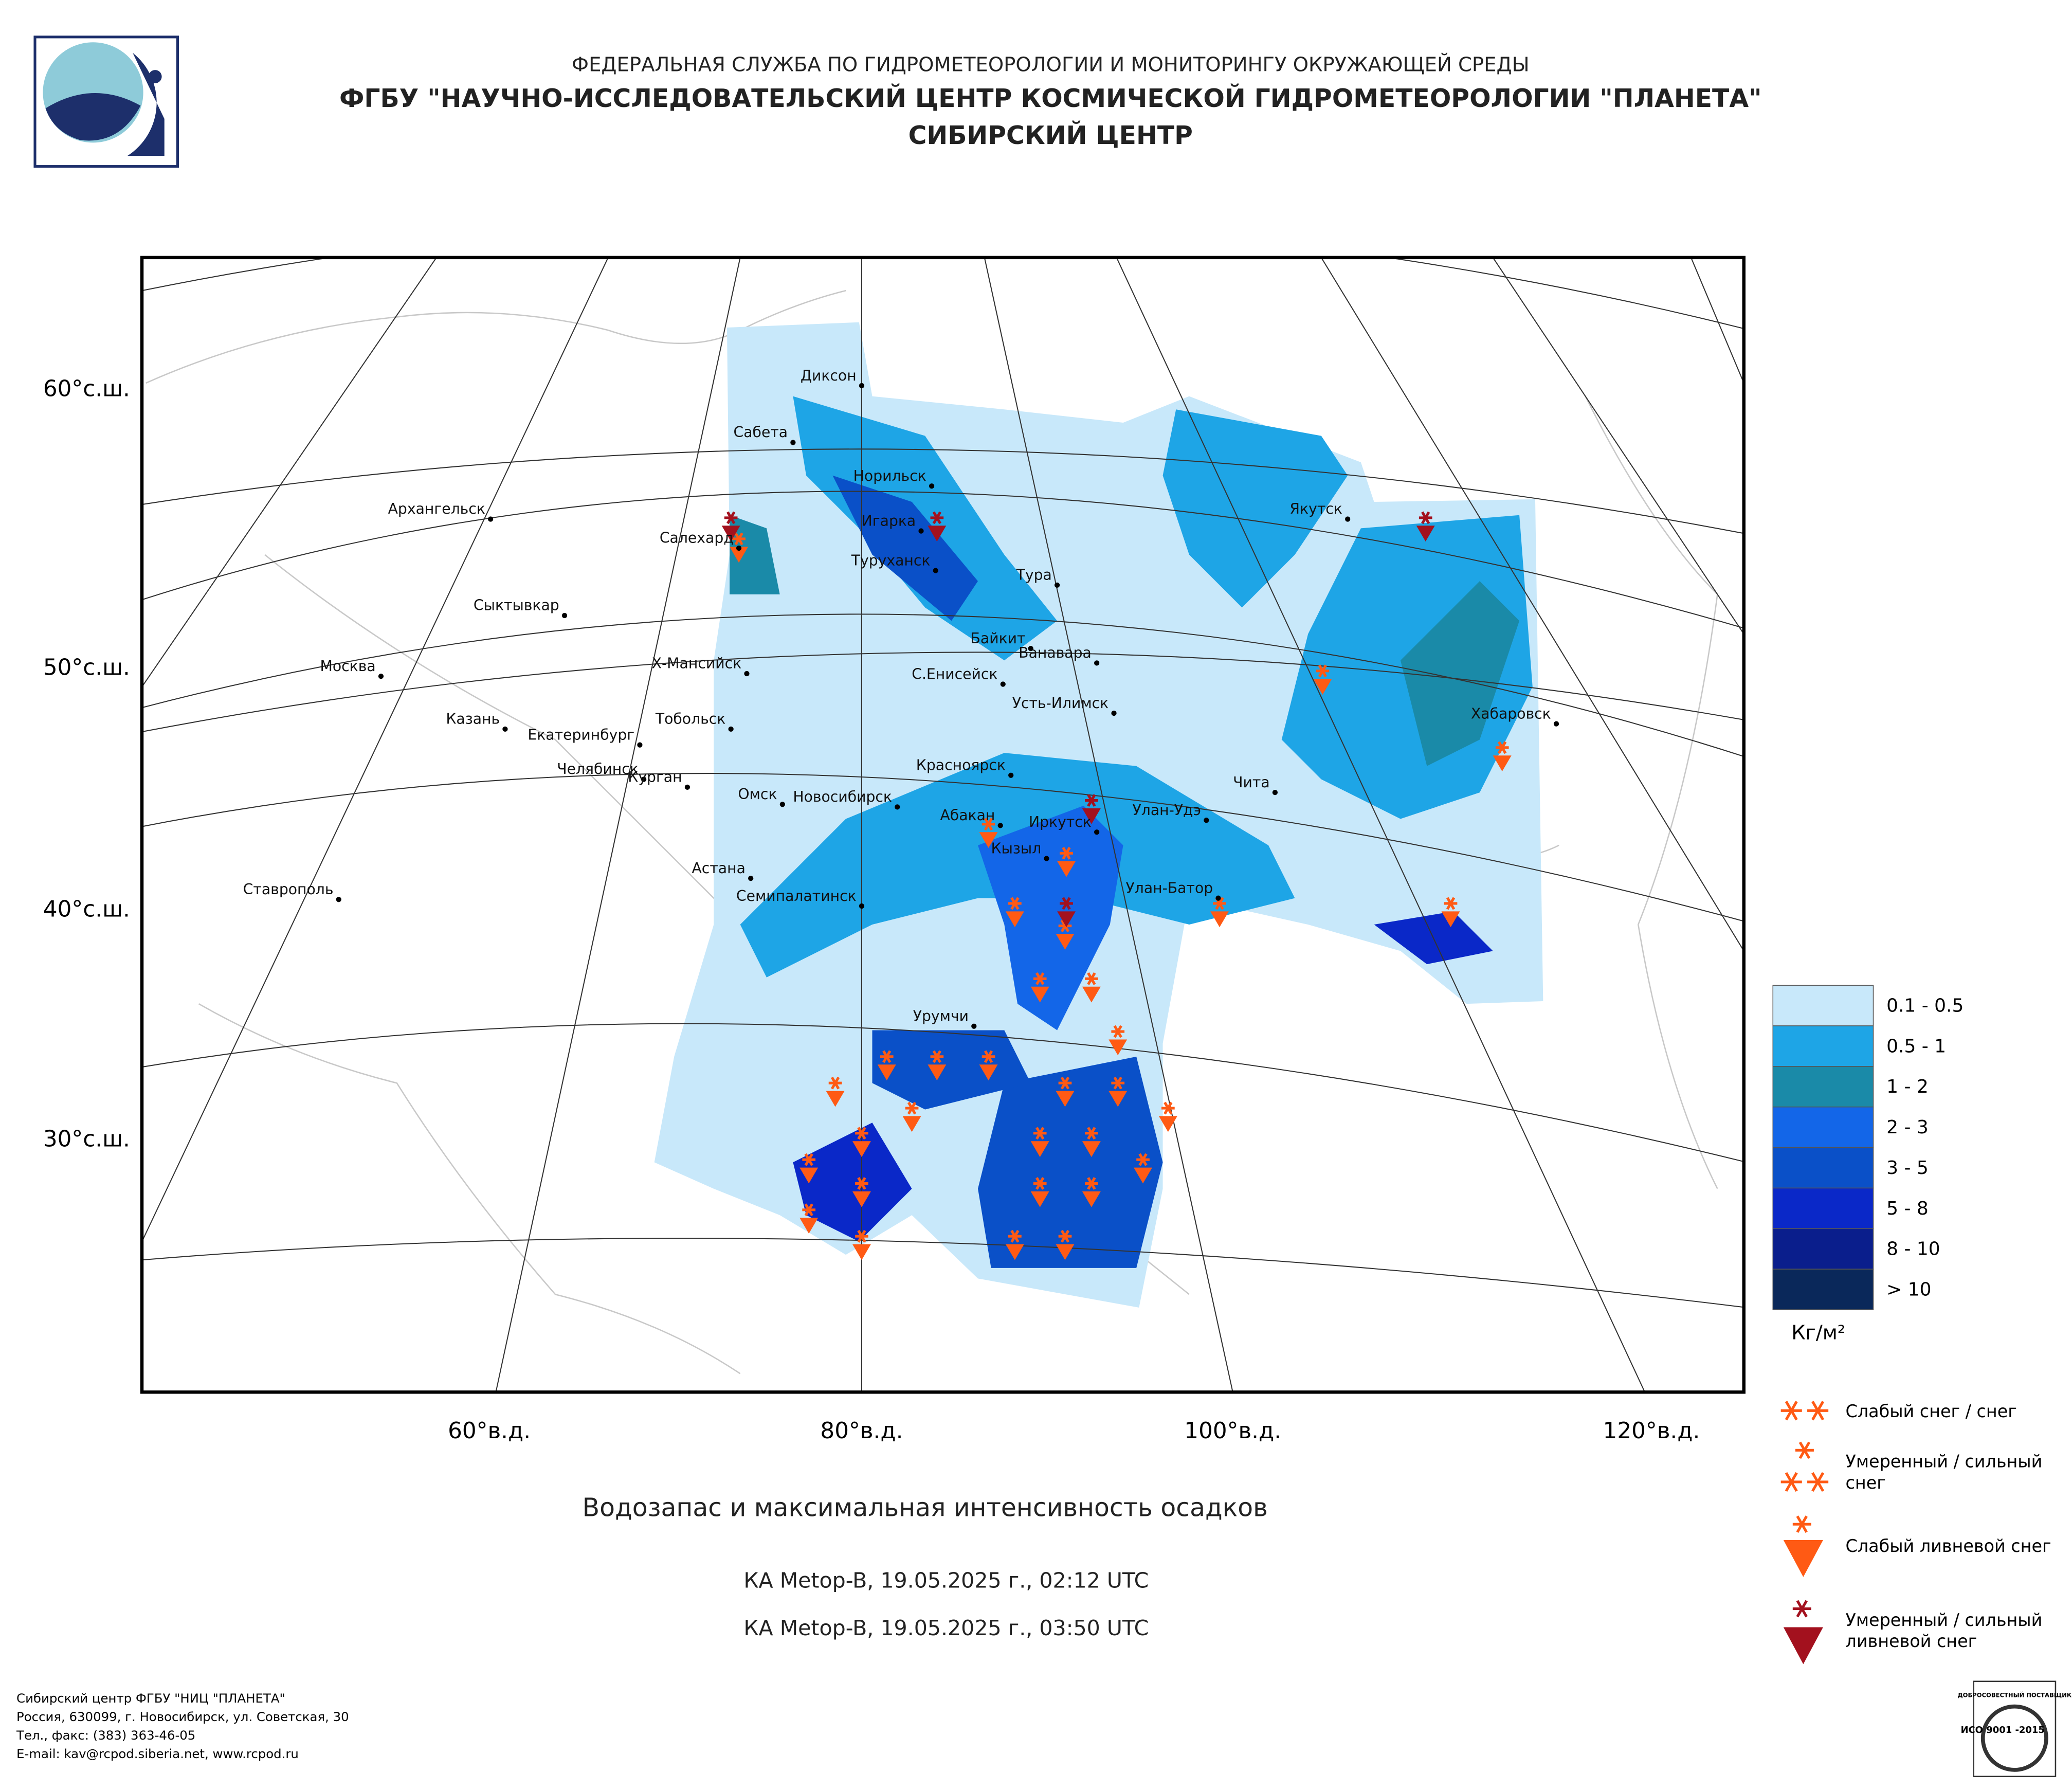 This screenshot has width=2072, height=1791. I want to click on city-label: Ванавара, so click(1055, 652).